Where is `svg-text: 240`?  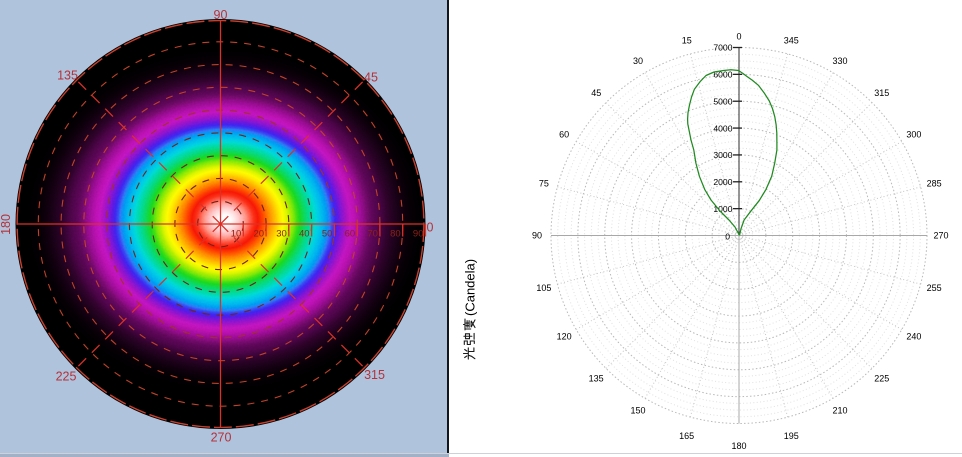
svg-text: 240 is located at coordinates (913, 337).